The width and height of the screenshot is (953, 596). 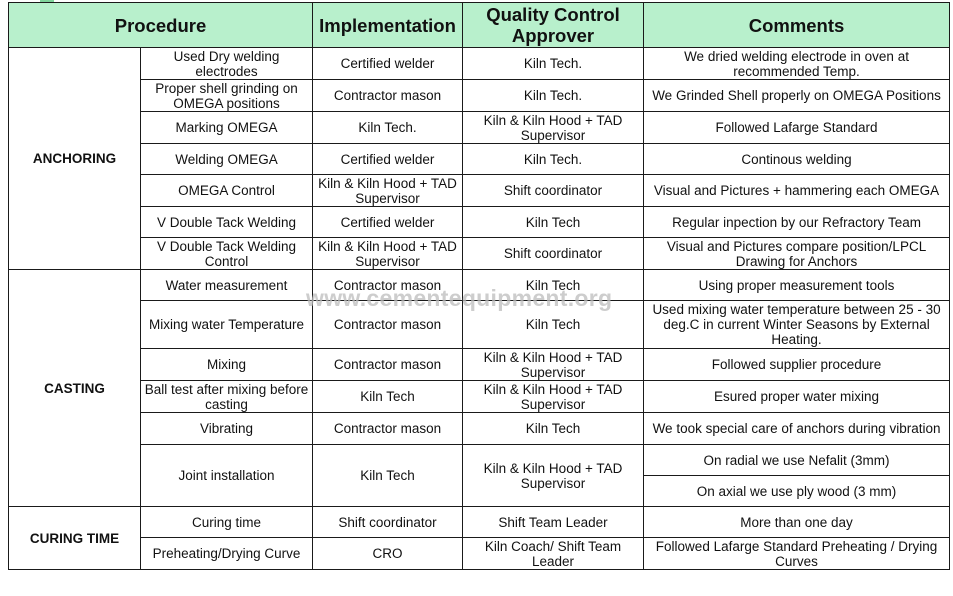 What do you see at coordinates (226, 63) in the screenshot?
I see `procedure-cell: Used Dry welding electrodes` at bounding box center [226, 63].